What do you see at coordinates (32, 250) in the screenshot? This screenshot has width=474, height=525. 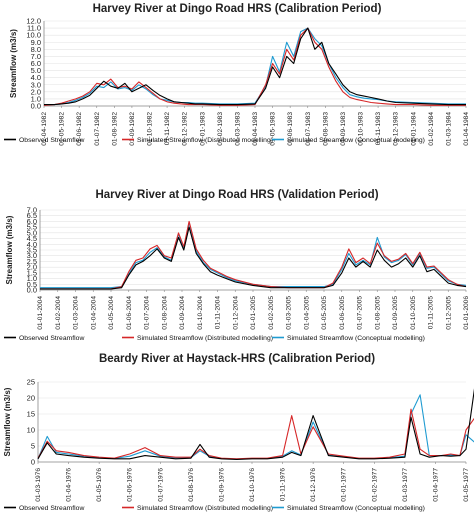 I see `y-tick-label: 3.5` at bounding box center [32, 250].